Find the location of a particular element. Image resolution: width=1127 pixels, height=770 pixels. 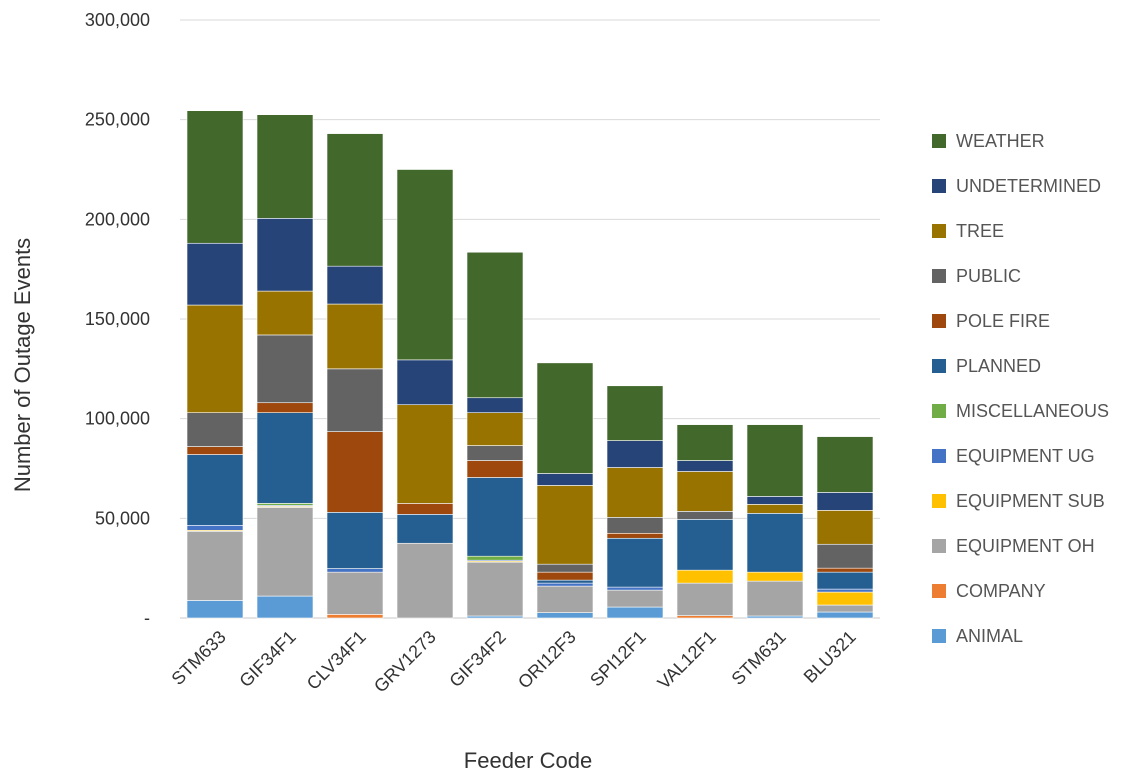

legend-label: WEATHER is located at coordinates (1000, 141).